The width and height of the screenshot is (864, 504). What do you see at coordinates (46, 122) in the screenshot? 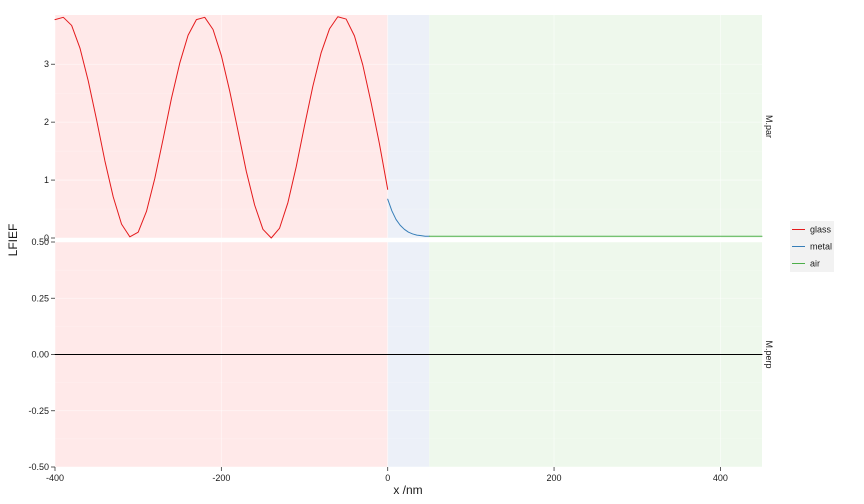
I see `y-tick-label: 2` at bounding box center [46, 122].